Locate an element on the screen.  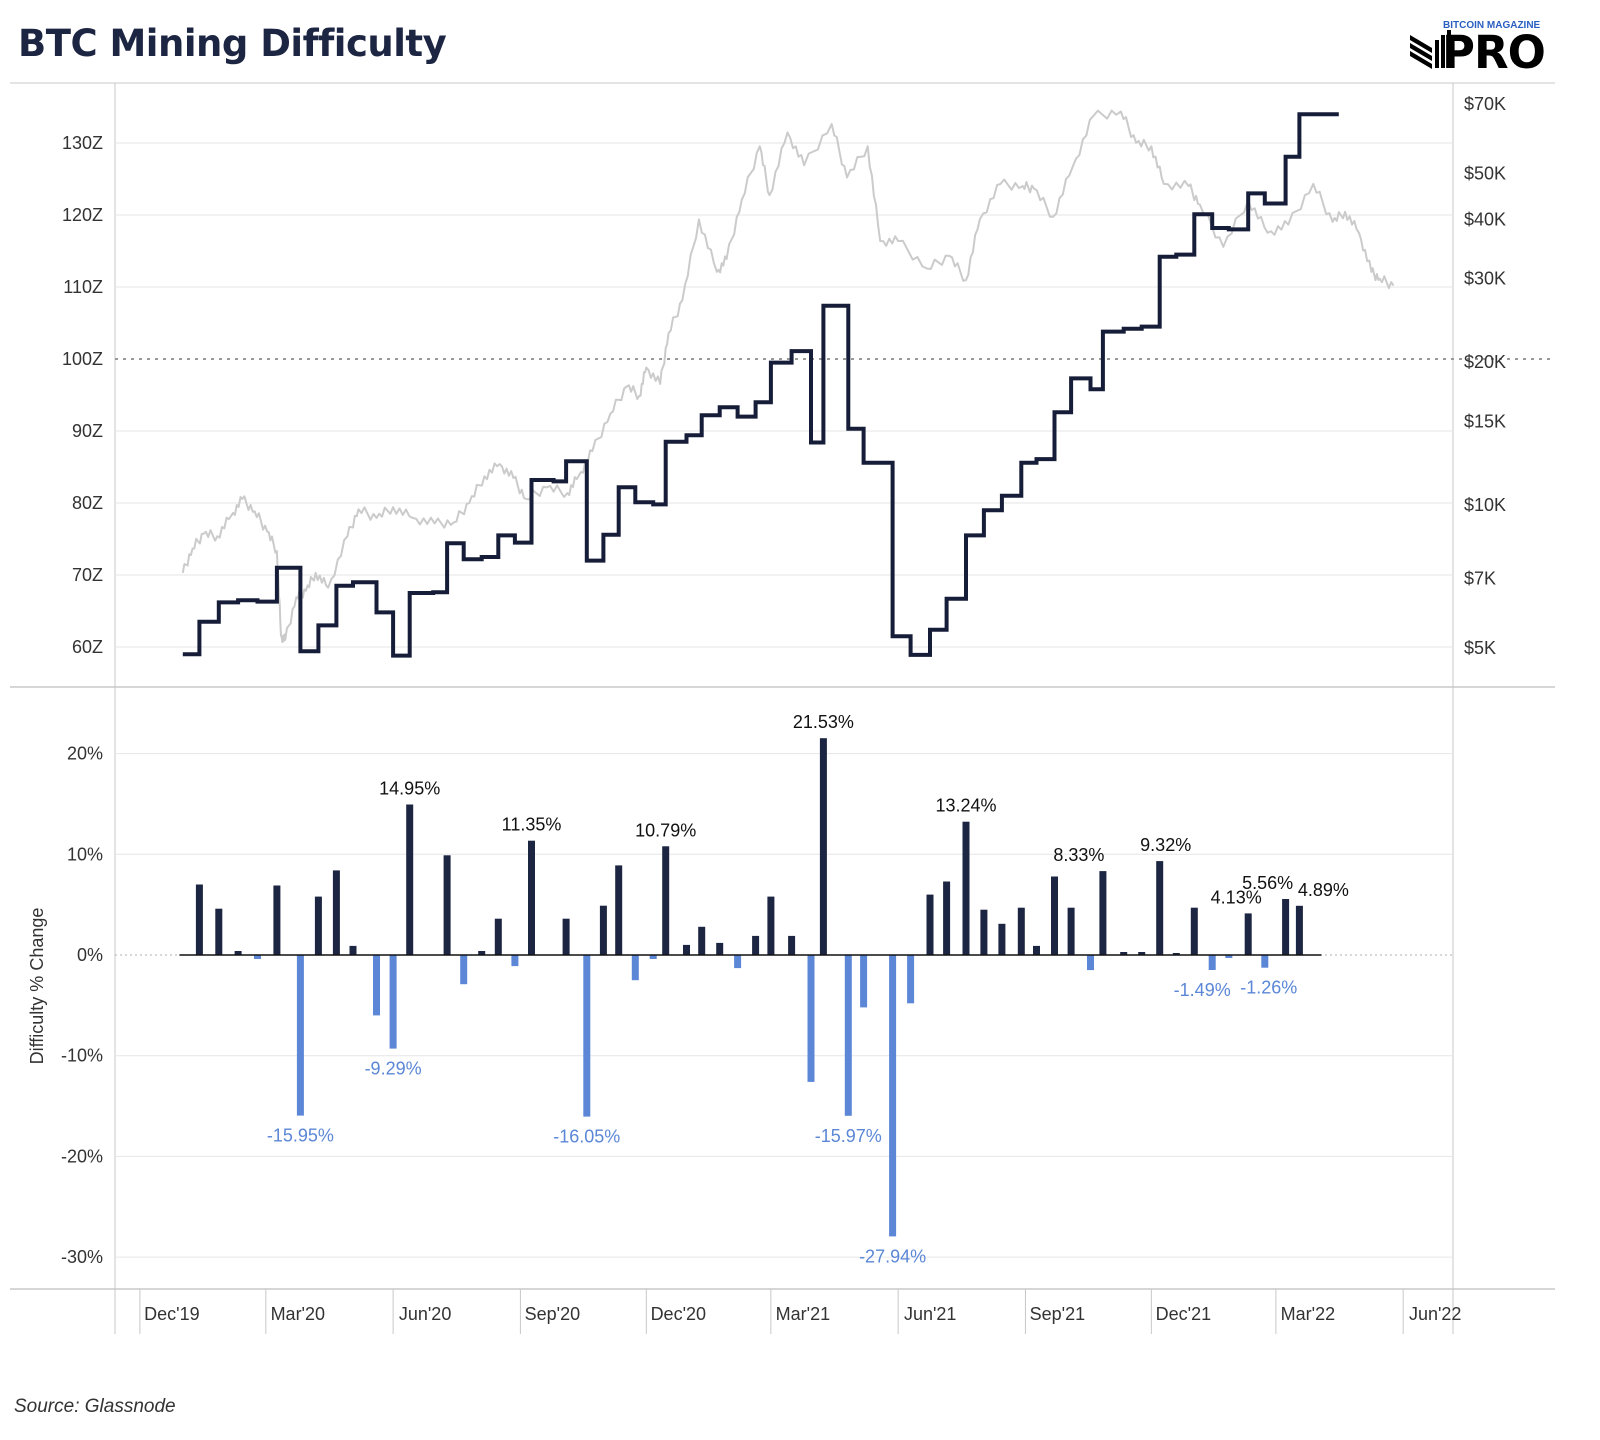
chart-title: BTC Mining Difficulty is located at coordinates (232, 43).